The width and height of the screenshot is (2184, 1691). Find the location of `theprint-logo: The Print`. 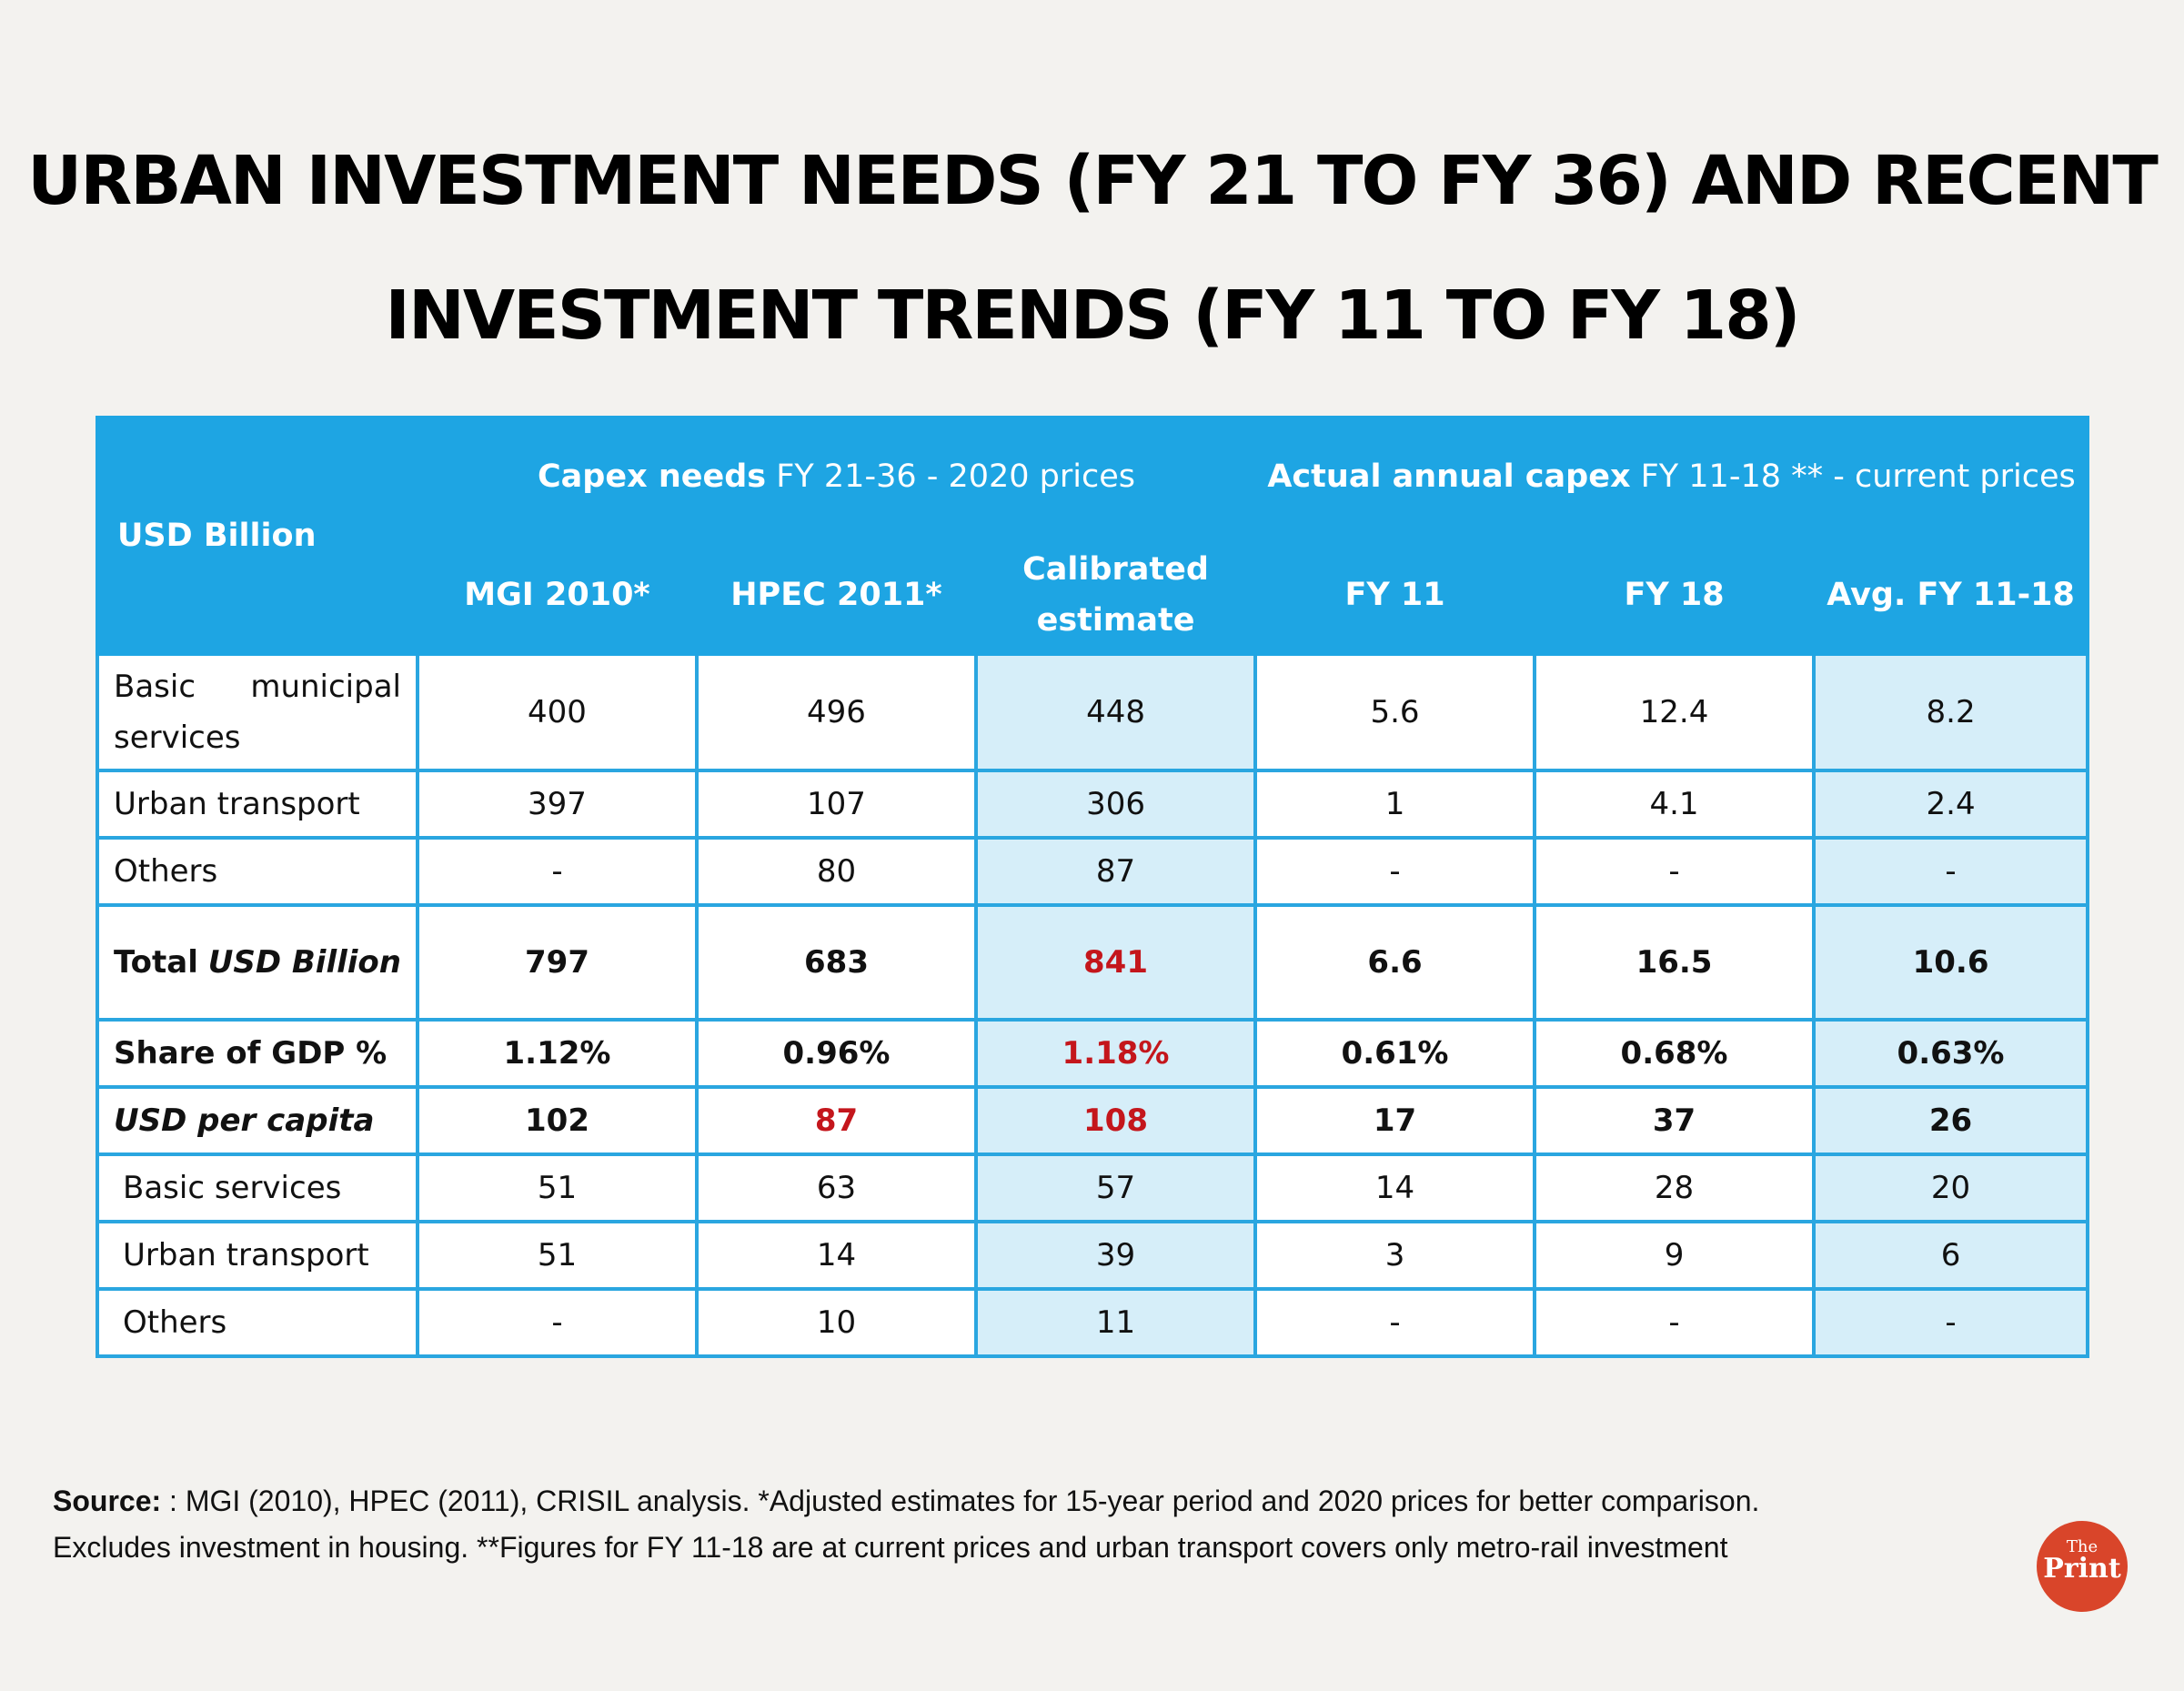

theprint-logo: The Print is located at coordinates (2082, 1566).